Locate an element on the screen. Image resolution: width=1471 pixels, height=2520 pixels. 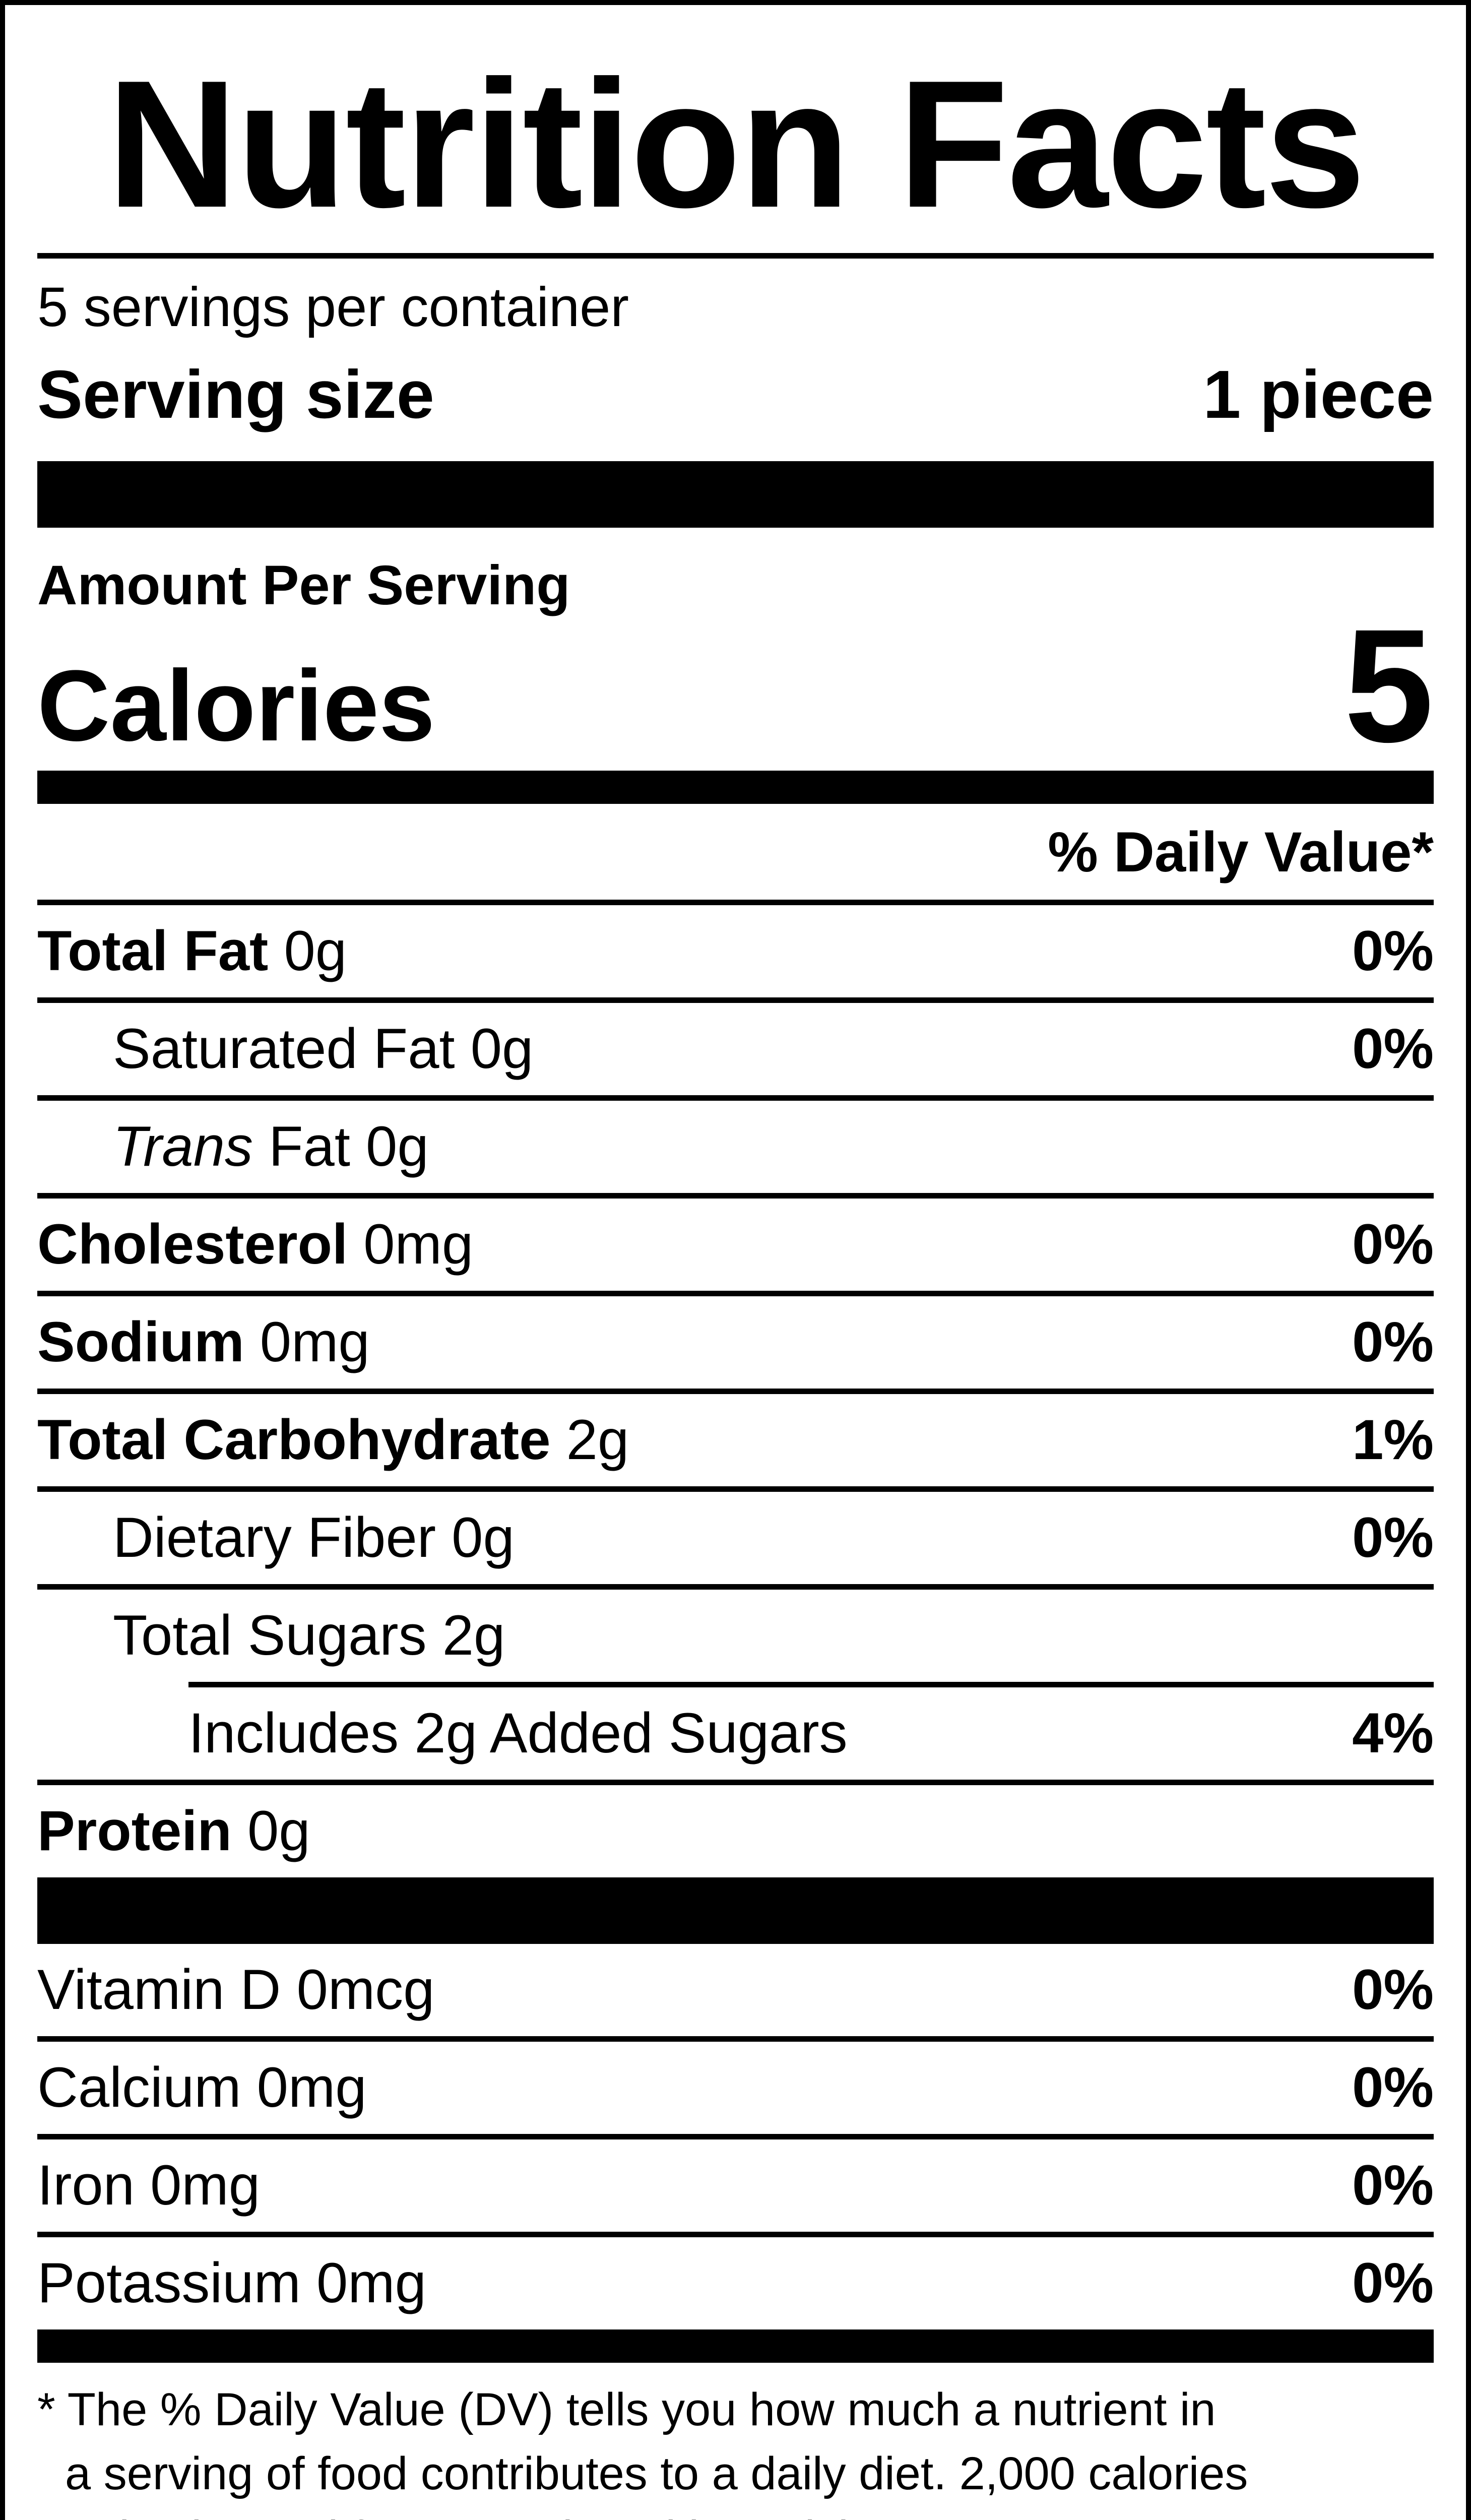
nutrient-row-added-sugars: Includes 2g Added Sugars 4% is located at coordinates (811, 1731).